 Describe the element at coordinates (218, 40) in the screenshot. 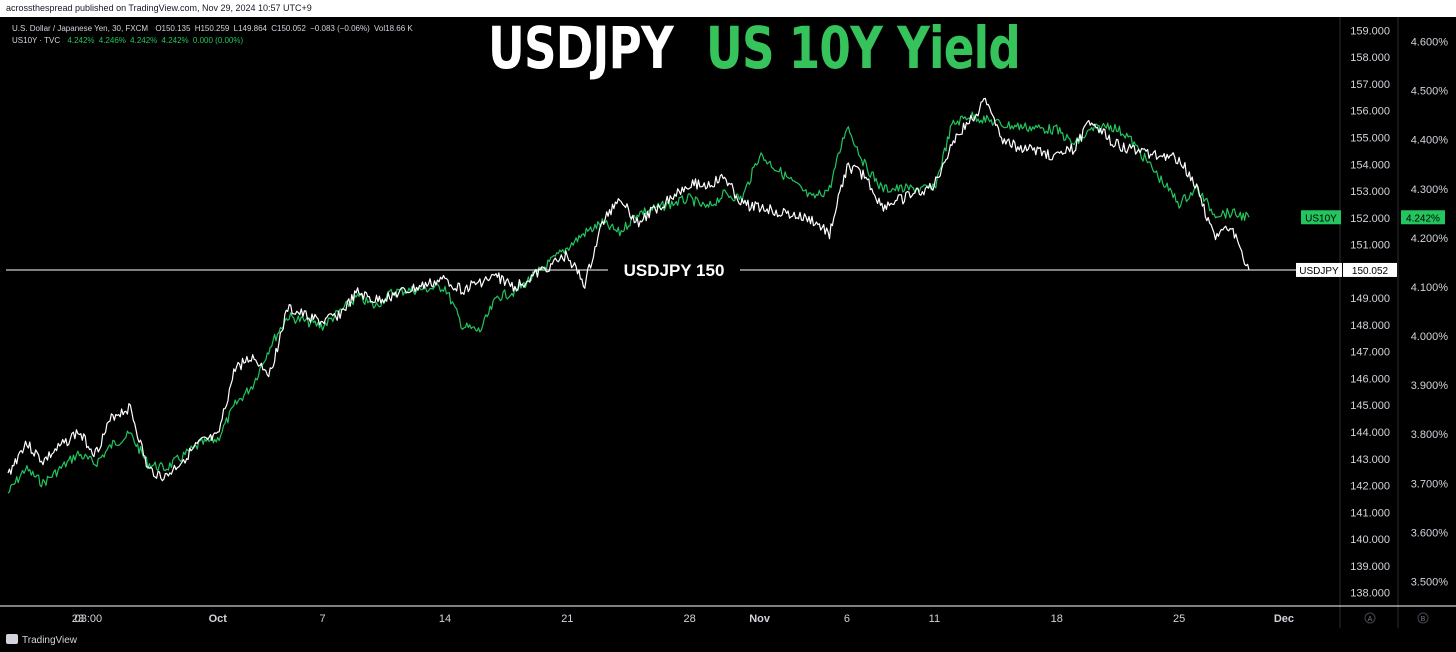

I see `legend-us10y-change: 0.000 (0.00%)` at that location.